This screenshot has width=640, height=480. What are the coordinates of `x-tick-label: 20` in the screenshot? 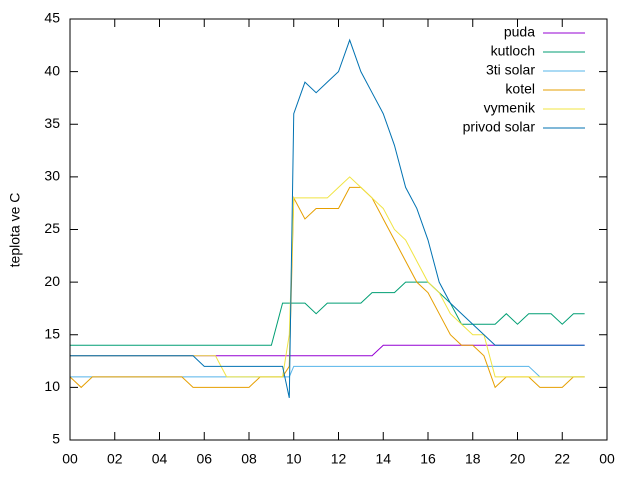 It's located at (518, 459).